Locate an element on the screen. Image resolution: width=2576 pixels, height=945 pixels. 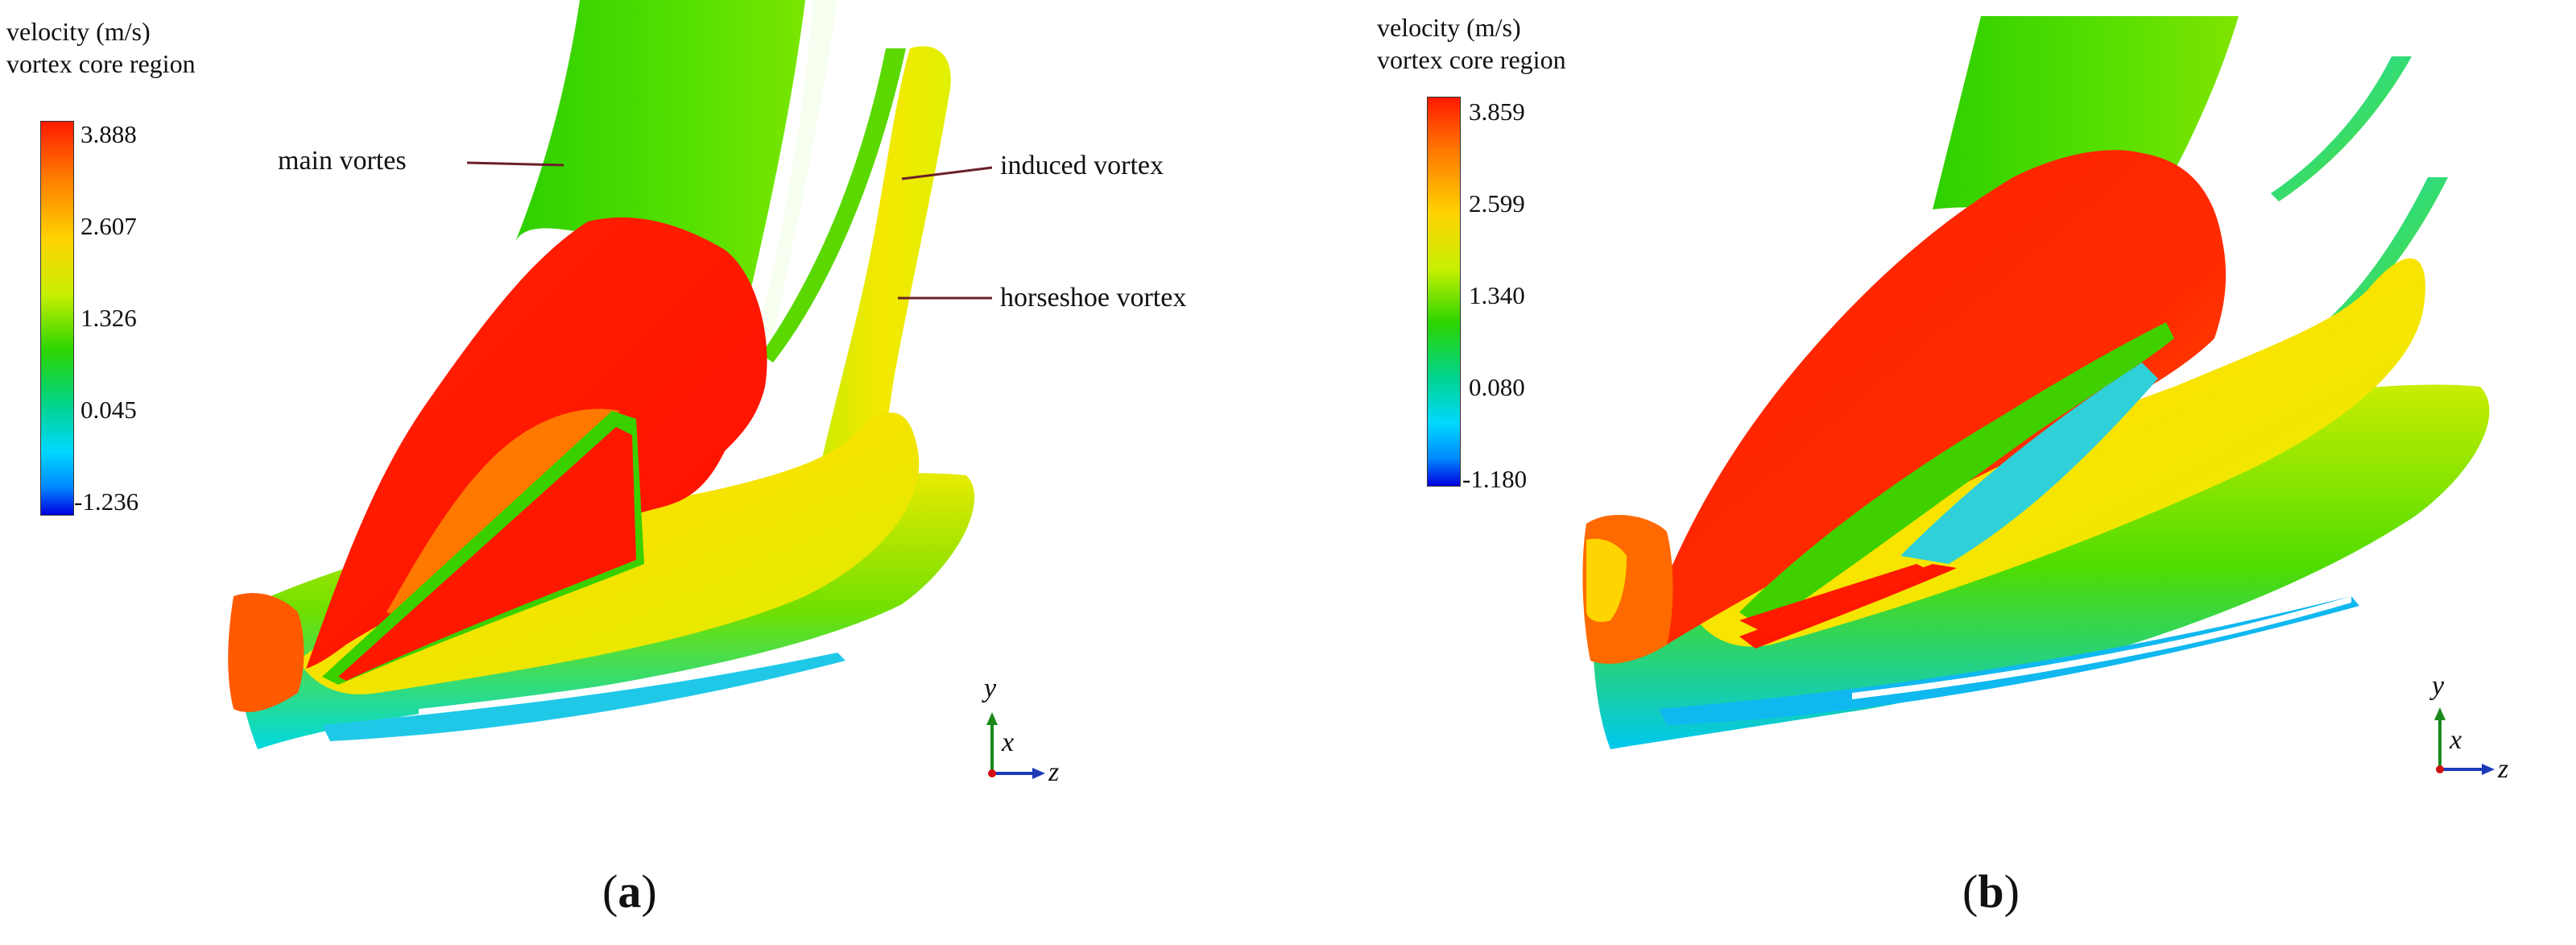
colorbar-tick: 1.340 is located at coordinates (1497, 295).